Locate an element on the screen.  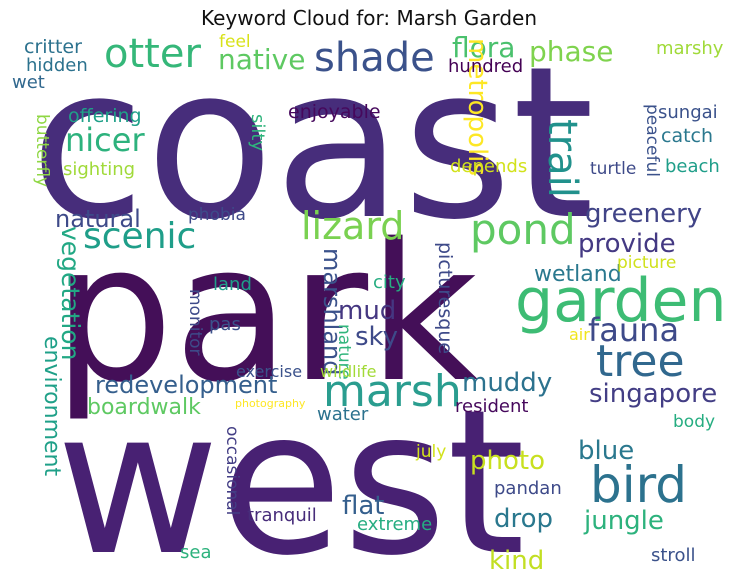
word-flat: flat is located at coordinates (363, 506).